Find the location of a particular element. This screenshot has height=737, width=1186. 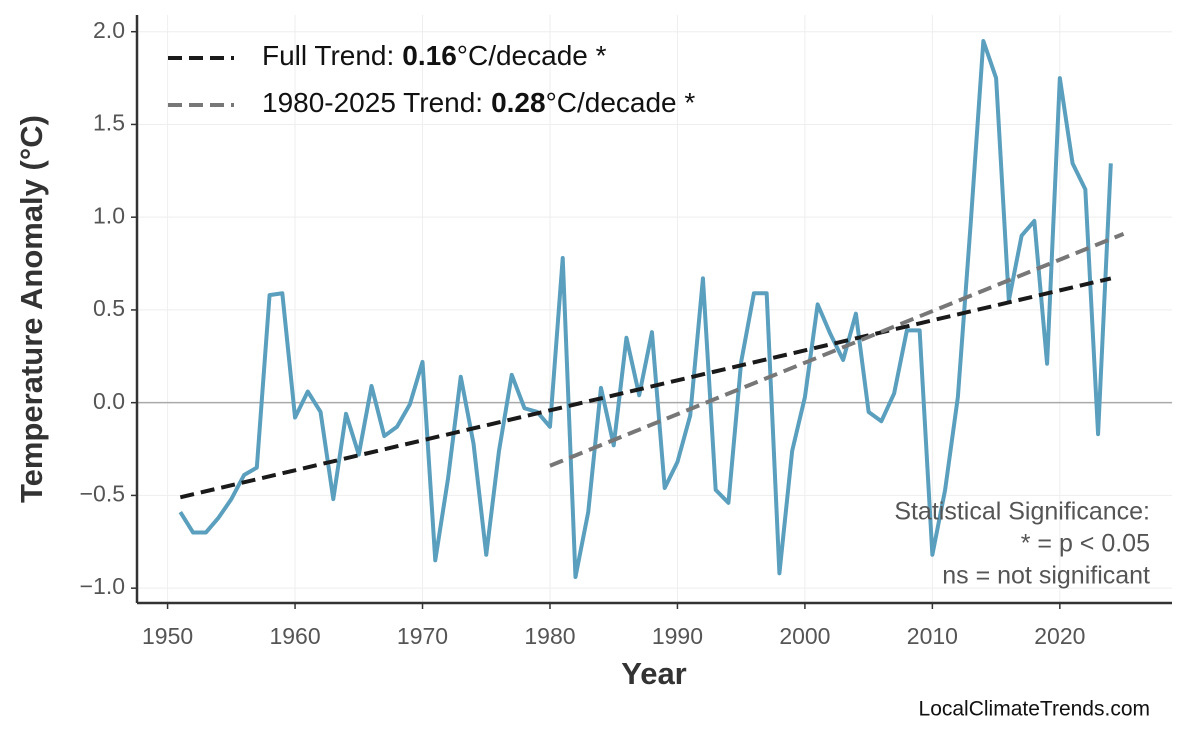

x-tick-label: 1980 is located at coordinates (549, 636).